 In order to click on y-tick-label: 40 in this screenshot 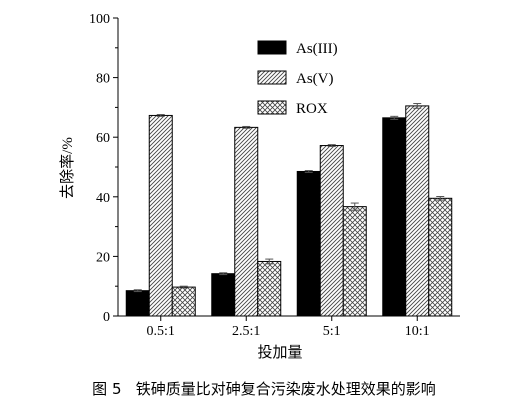, I will do `click(103, 198)`.